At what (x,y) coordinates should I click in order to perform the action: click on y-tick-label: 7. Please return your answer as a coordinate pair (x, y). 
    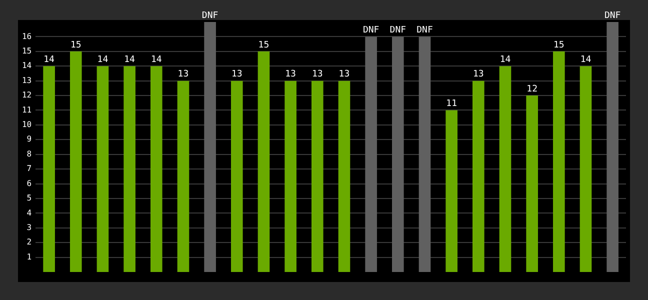
    Looking at the image, I should click on (29, 169).